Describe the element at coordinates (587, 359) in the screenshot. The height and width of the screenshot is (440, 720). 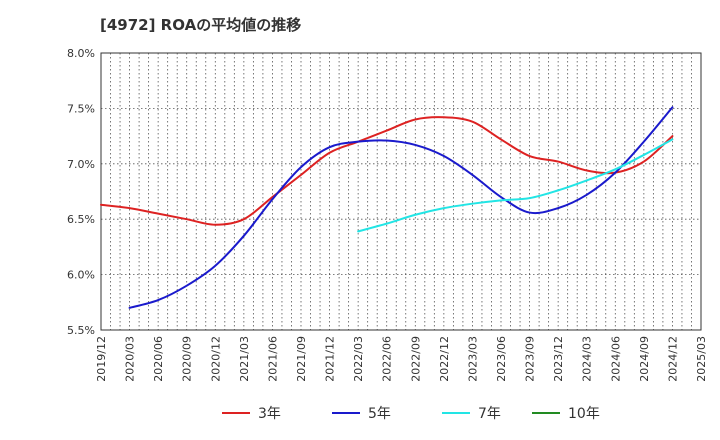
I see `x-tick-label: 2024/03` at that location.